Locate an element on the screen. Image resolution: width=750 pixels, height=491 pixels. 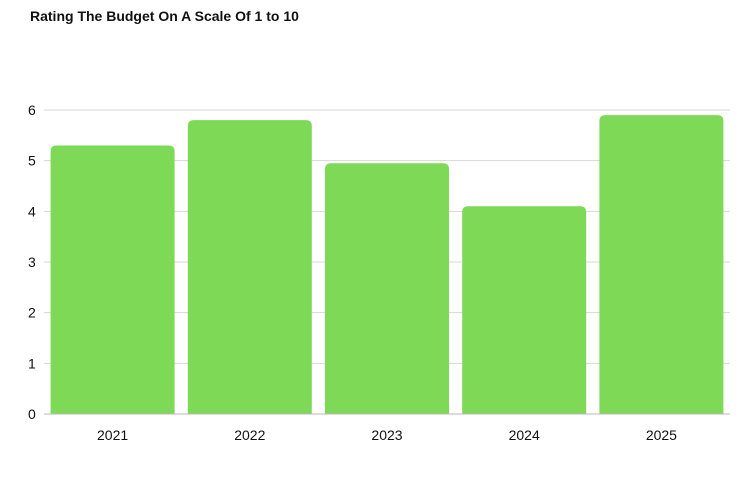
chart-title: Rating The Budget On A Scale Of 1 to 10 is located at coordinates (164, 16).